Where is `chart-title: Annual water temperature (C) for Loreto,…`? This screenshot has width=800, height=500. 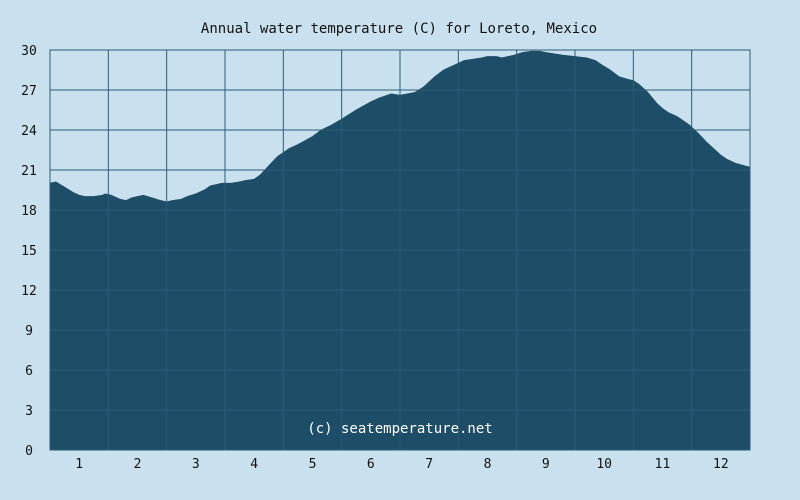
chart-title: Annual water temperature (C) for Loreto,… is located at coordinates (399, 29).